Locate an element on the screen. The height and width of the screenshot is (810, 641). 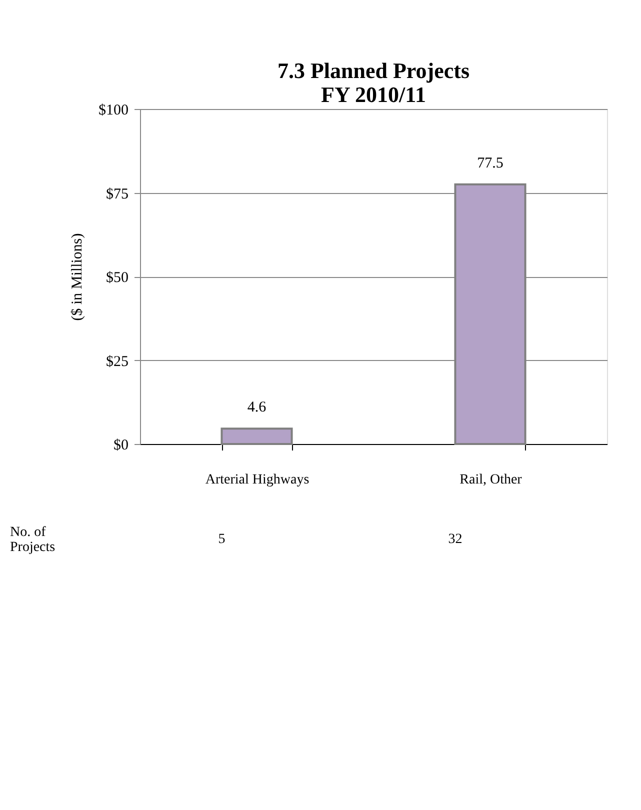
x-tick-label: Rail, Other is located at coordinates (491, 480).